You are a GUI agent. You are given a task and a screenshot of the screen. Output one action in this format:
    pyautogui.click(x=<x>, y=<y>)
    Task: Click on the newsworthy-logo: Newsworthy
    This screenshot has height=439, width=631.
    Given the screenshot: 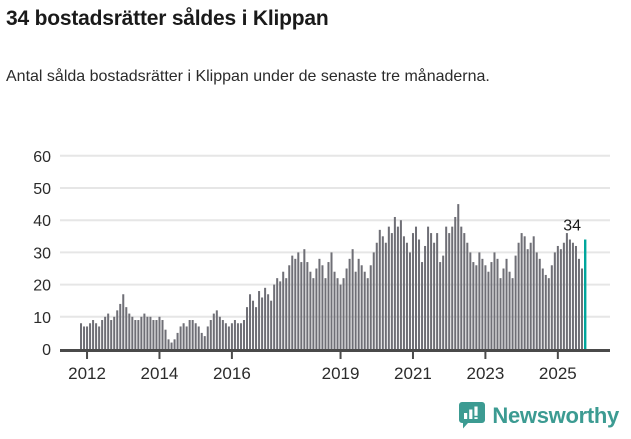 What is the action you would take?
    pyautogui.click(x=539, y=415)
    